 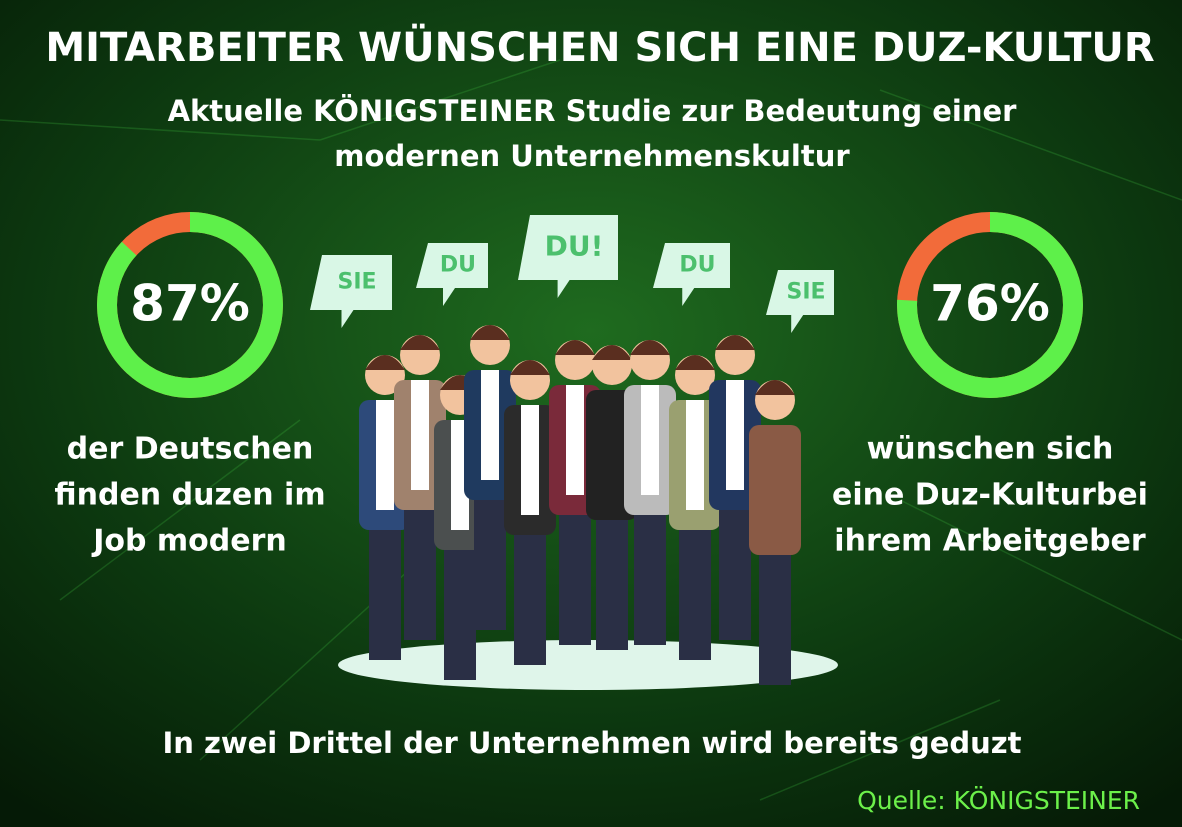 I want to click on stat-text: ihrem Arbeitgeber, so click(x=990, y=541).